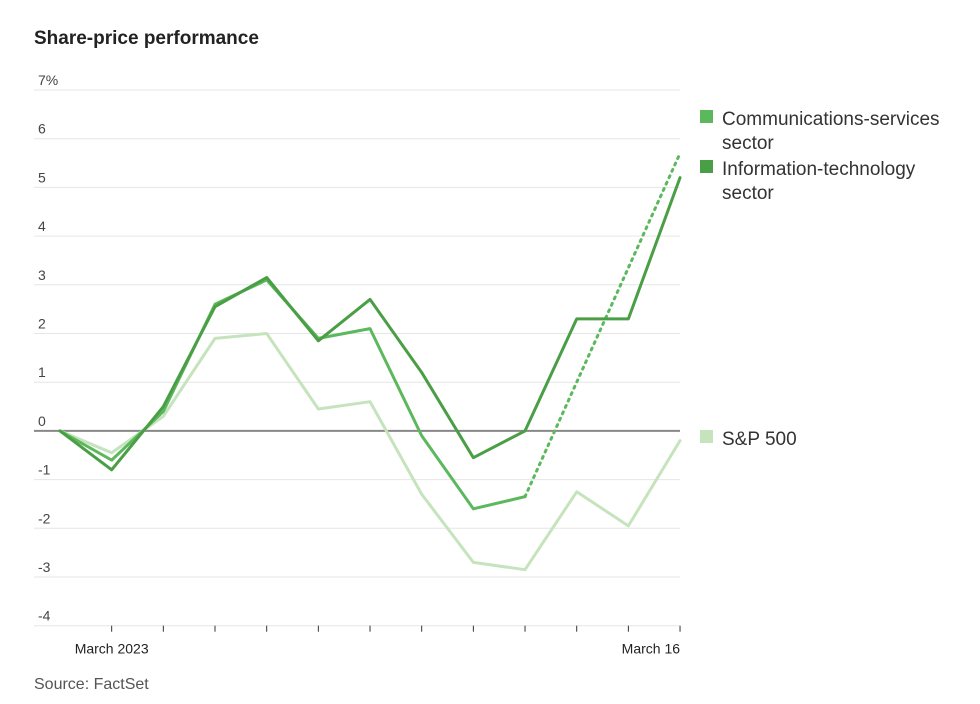 Image resolution: width=980 pixels, height=704 pixels. Describe the element at coordinates (42, 129) in the screenshot. I see `y-tick-label: 6` at that location.